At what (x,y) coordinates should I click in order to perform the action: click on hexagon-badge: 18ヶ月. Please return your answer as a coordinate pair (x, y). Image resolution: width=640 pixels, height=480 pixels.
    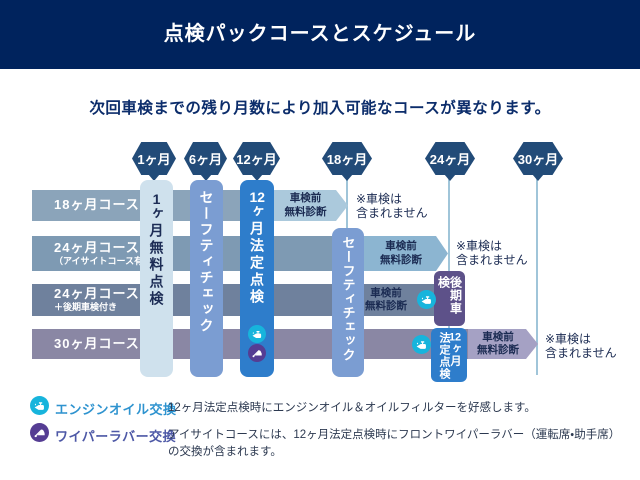
    Looking at the image, I should click on (347, 158).